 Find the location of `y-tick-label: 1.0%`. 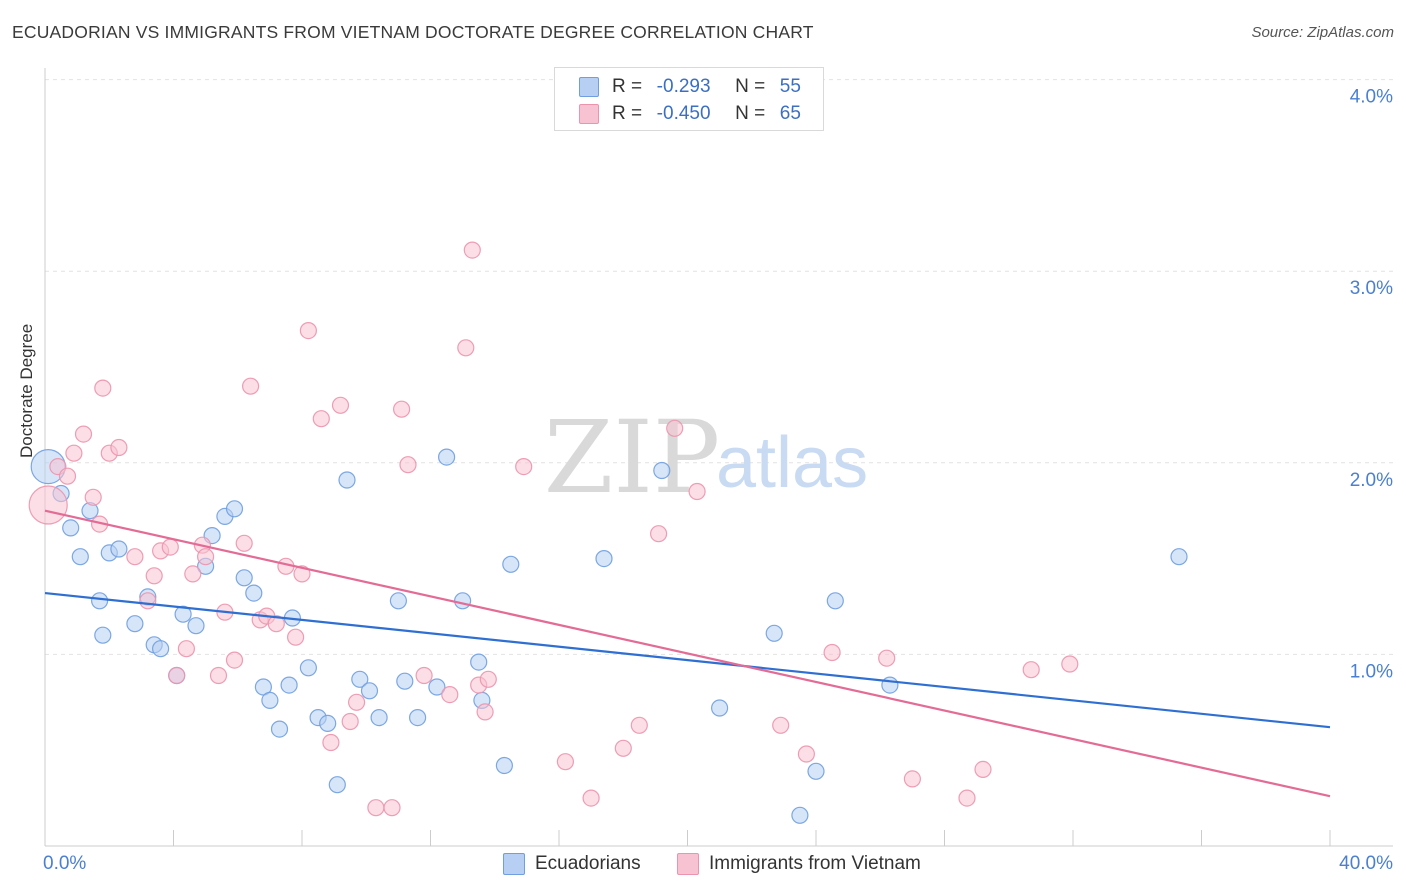

y-tick-label: 1.0% is located at coordinates (1371, 671).